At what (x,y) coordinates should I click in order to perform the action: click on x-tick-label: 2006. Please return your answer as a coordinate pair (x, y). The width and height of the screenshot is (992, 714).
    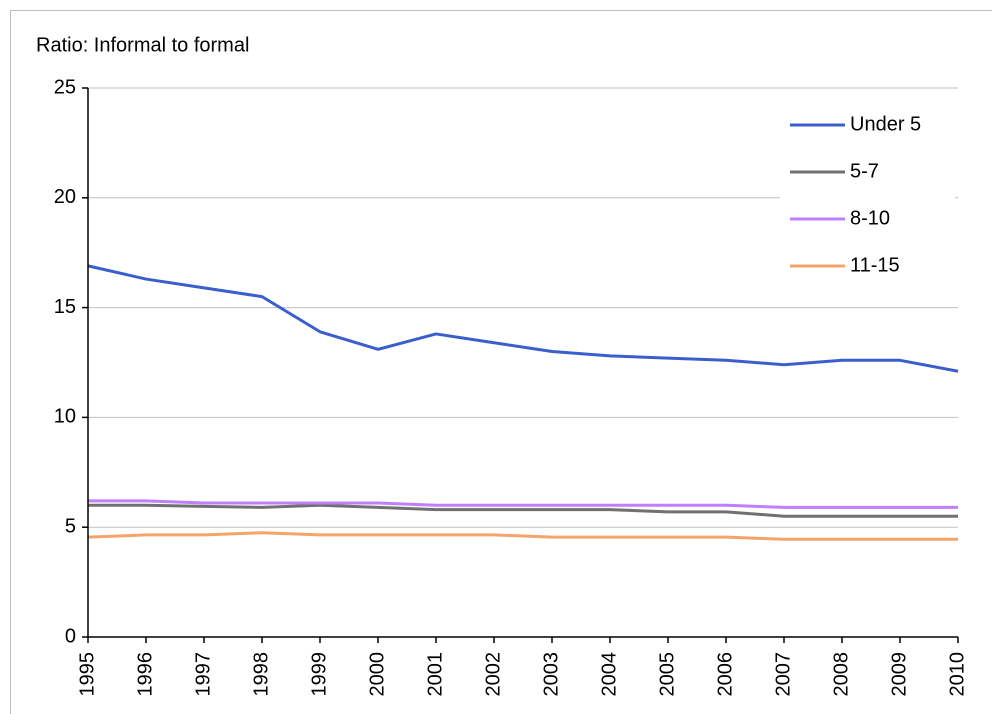
    Looking at the image, I should click on (725, 674).